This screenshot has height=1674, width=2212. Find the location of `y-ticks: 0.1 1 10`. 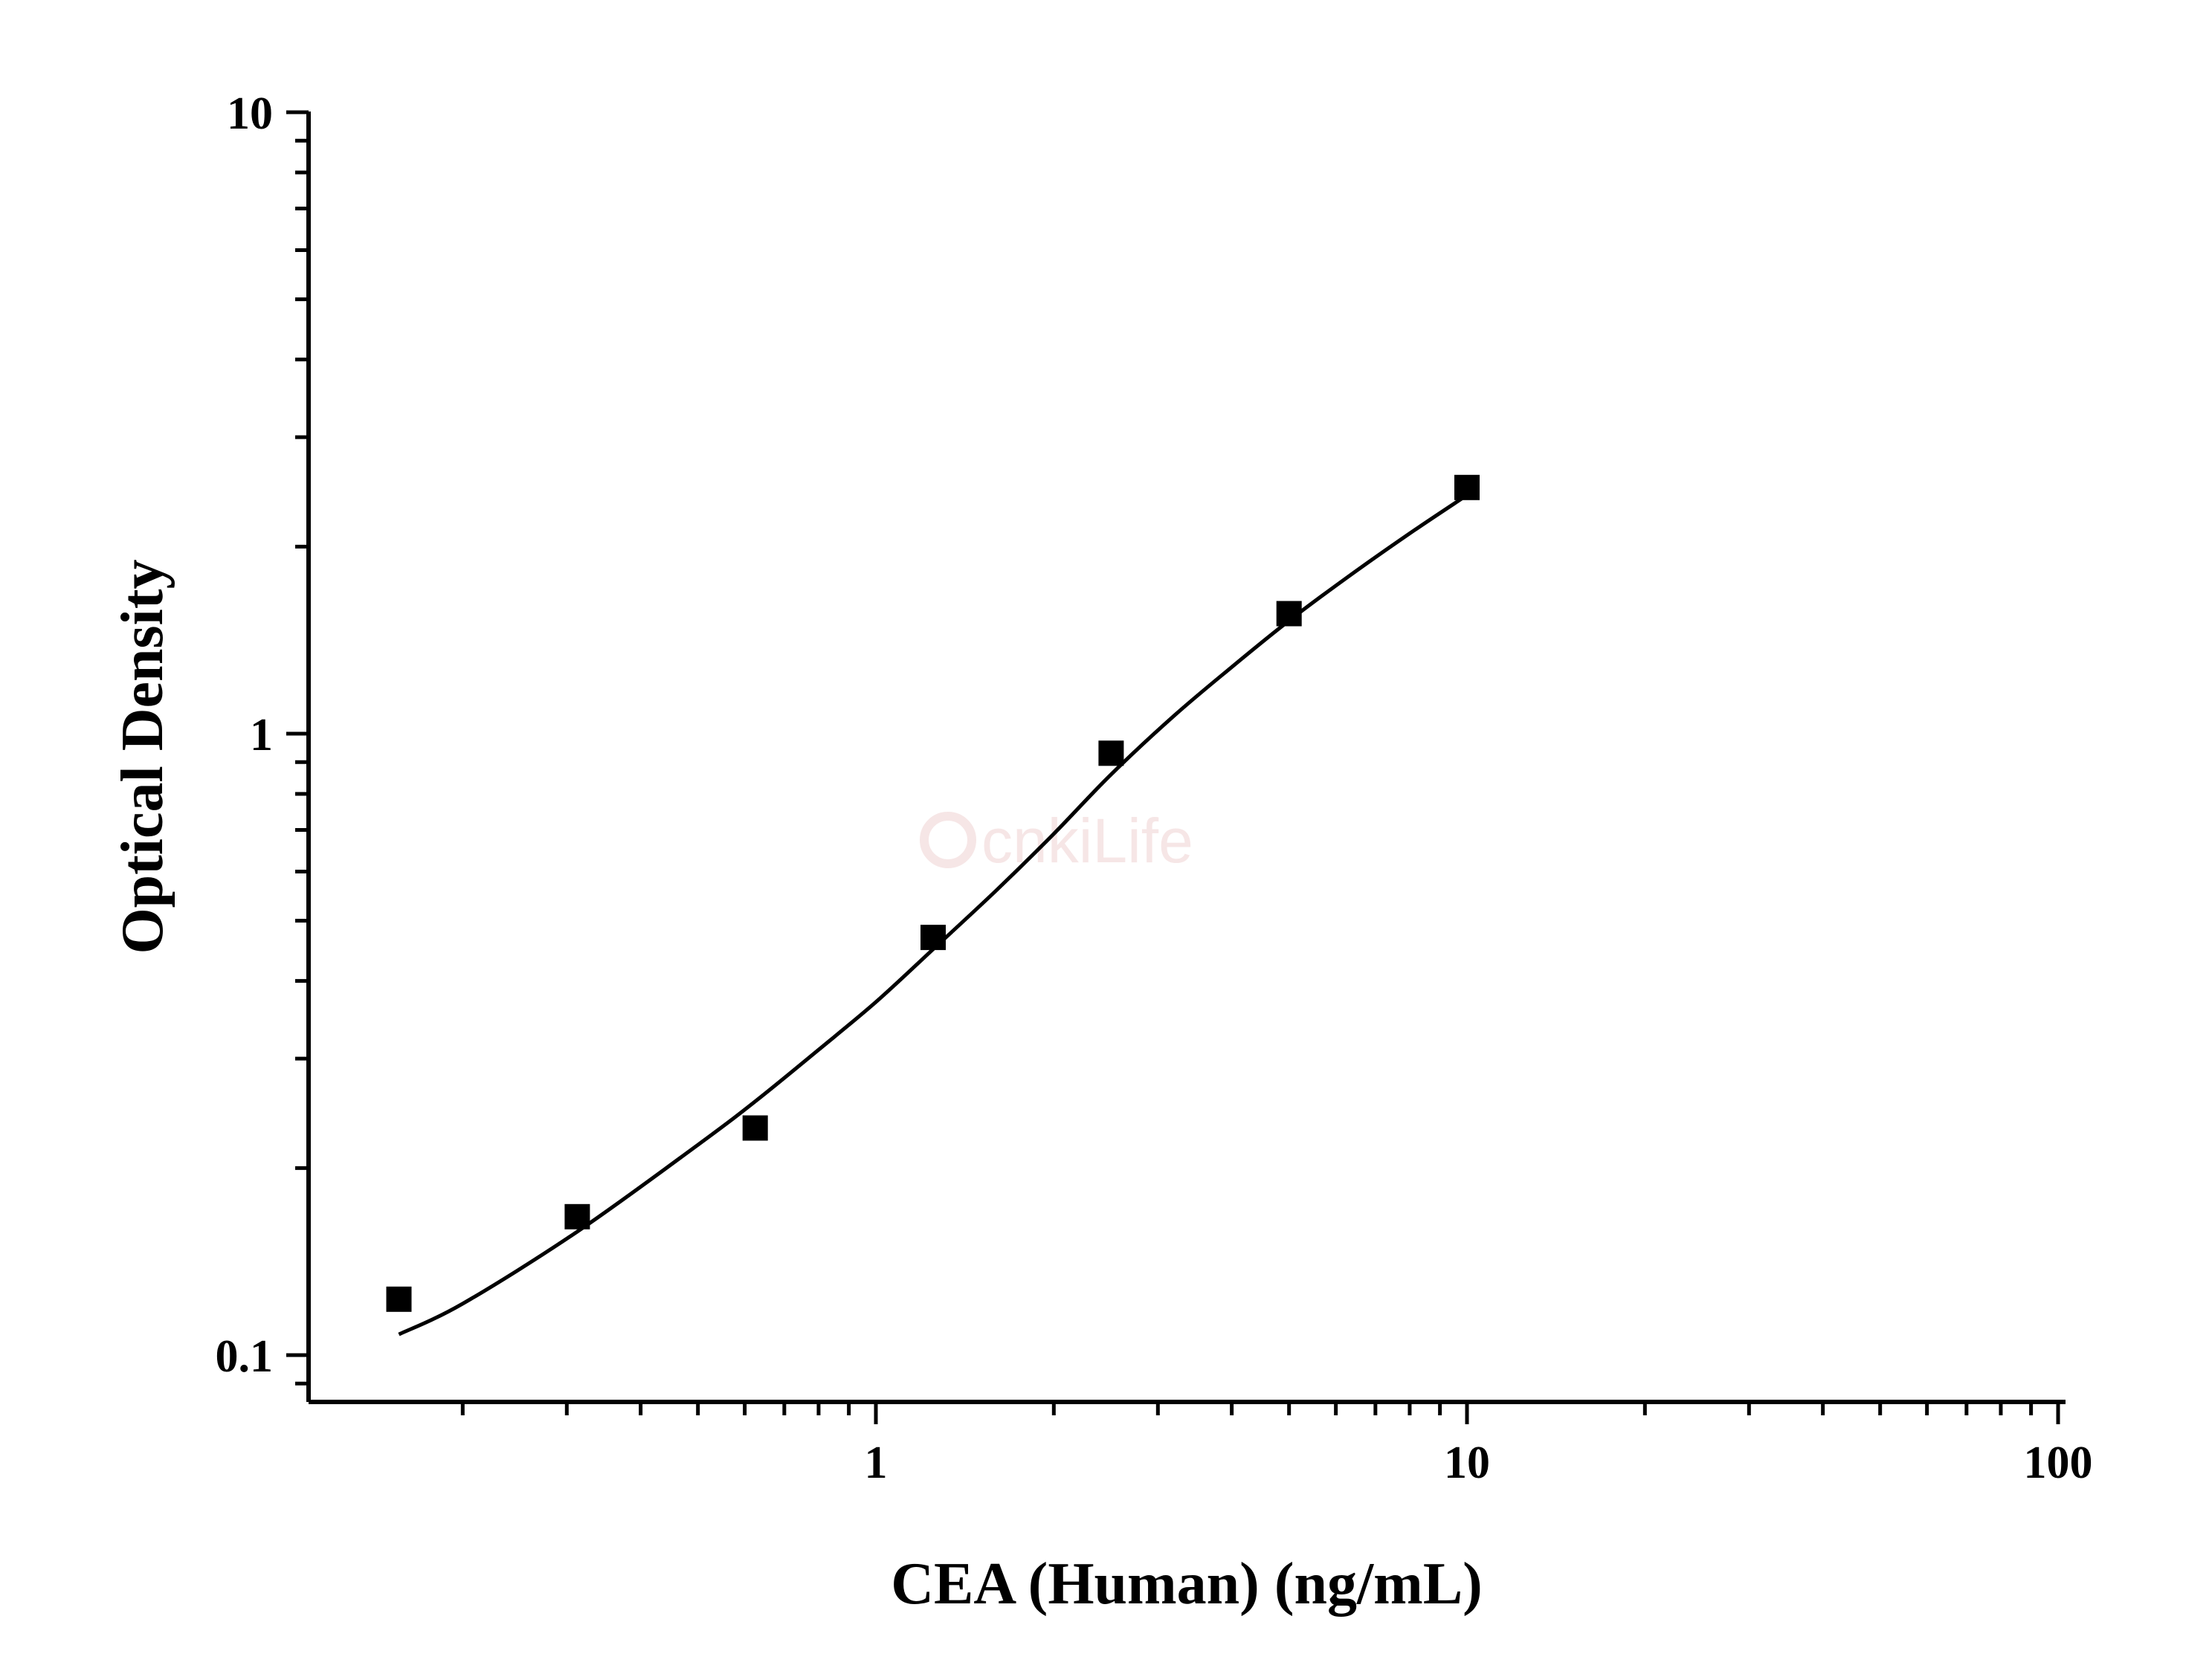

y-ticks: 0.1 1 10 is located at coordinates (262, 737).